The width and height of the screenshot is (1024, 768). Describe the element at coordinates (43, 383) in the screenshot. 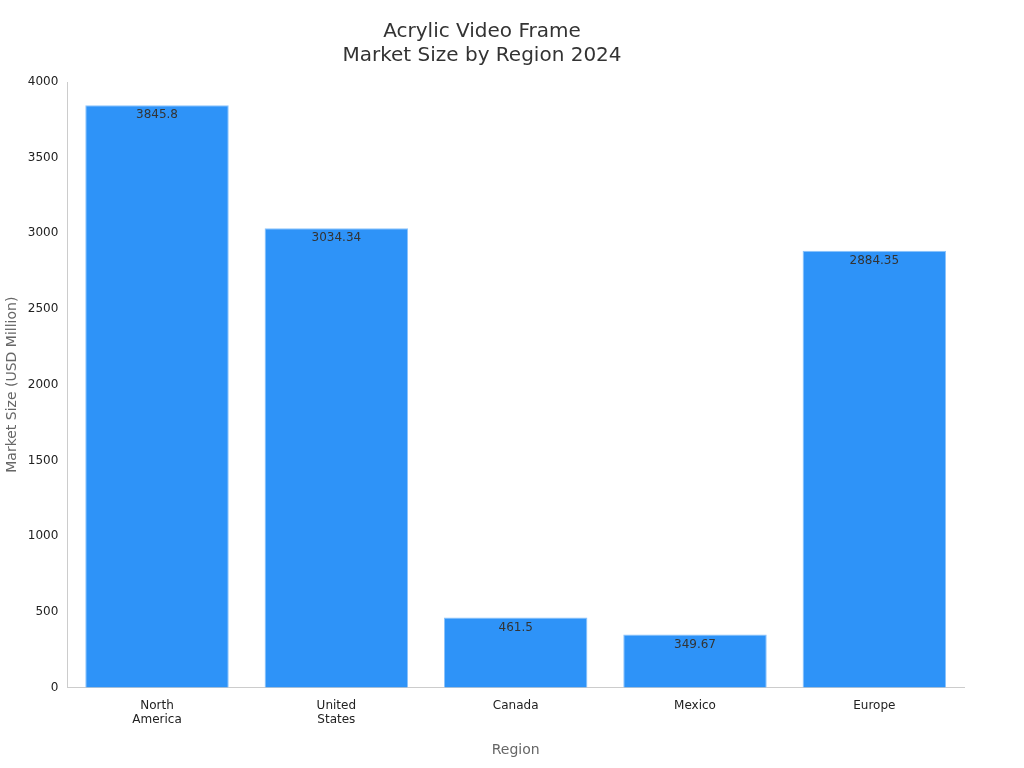

I see `y-tick-label: 2000` at that location.